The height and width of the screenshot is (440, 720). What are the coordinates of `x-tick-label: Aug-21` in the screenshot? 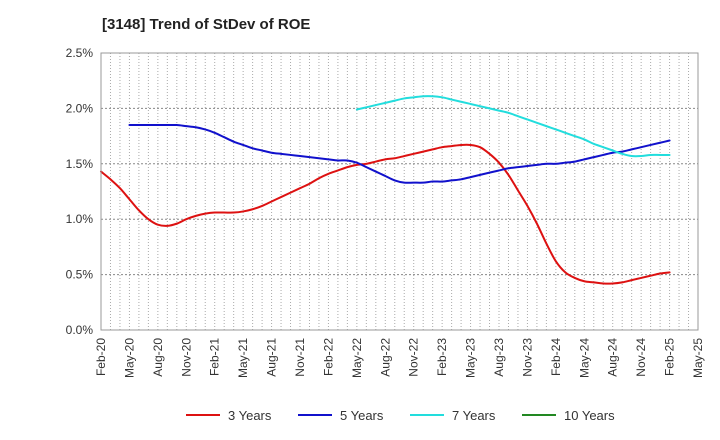 It's located at (272, 357).